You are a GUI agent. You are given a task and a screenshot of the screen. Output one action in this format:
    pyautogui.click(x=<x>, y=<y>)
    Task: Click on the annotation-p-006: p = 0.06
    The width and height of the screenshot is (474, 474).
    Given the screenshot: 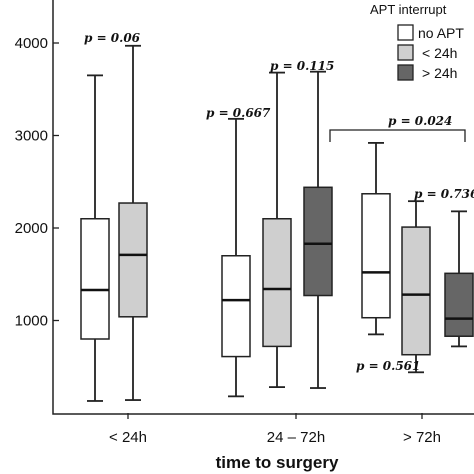 What is the action you would take?
    pyautogui.click(x=112, y=38)
    